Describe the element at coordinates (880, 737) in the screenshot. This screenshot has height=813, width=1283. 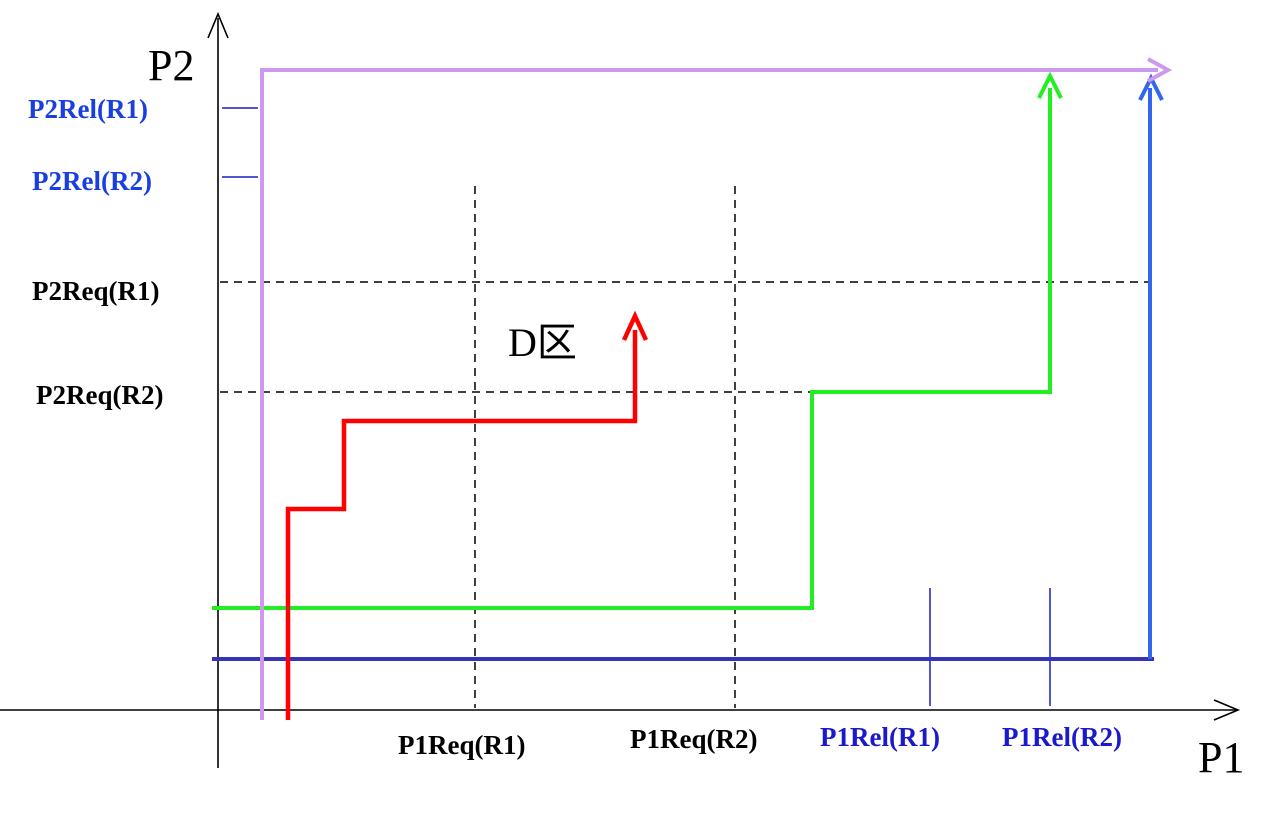
I see `label-p1rel-r1: P1Rel(R1)` at that location.